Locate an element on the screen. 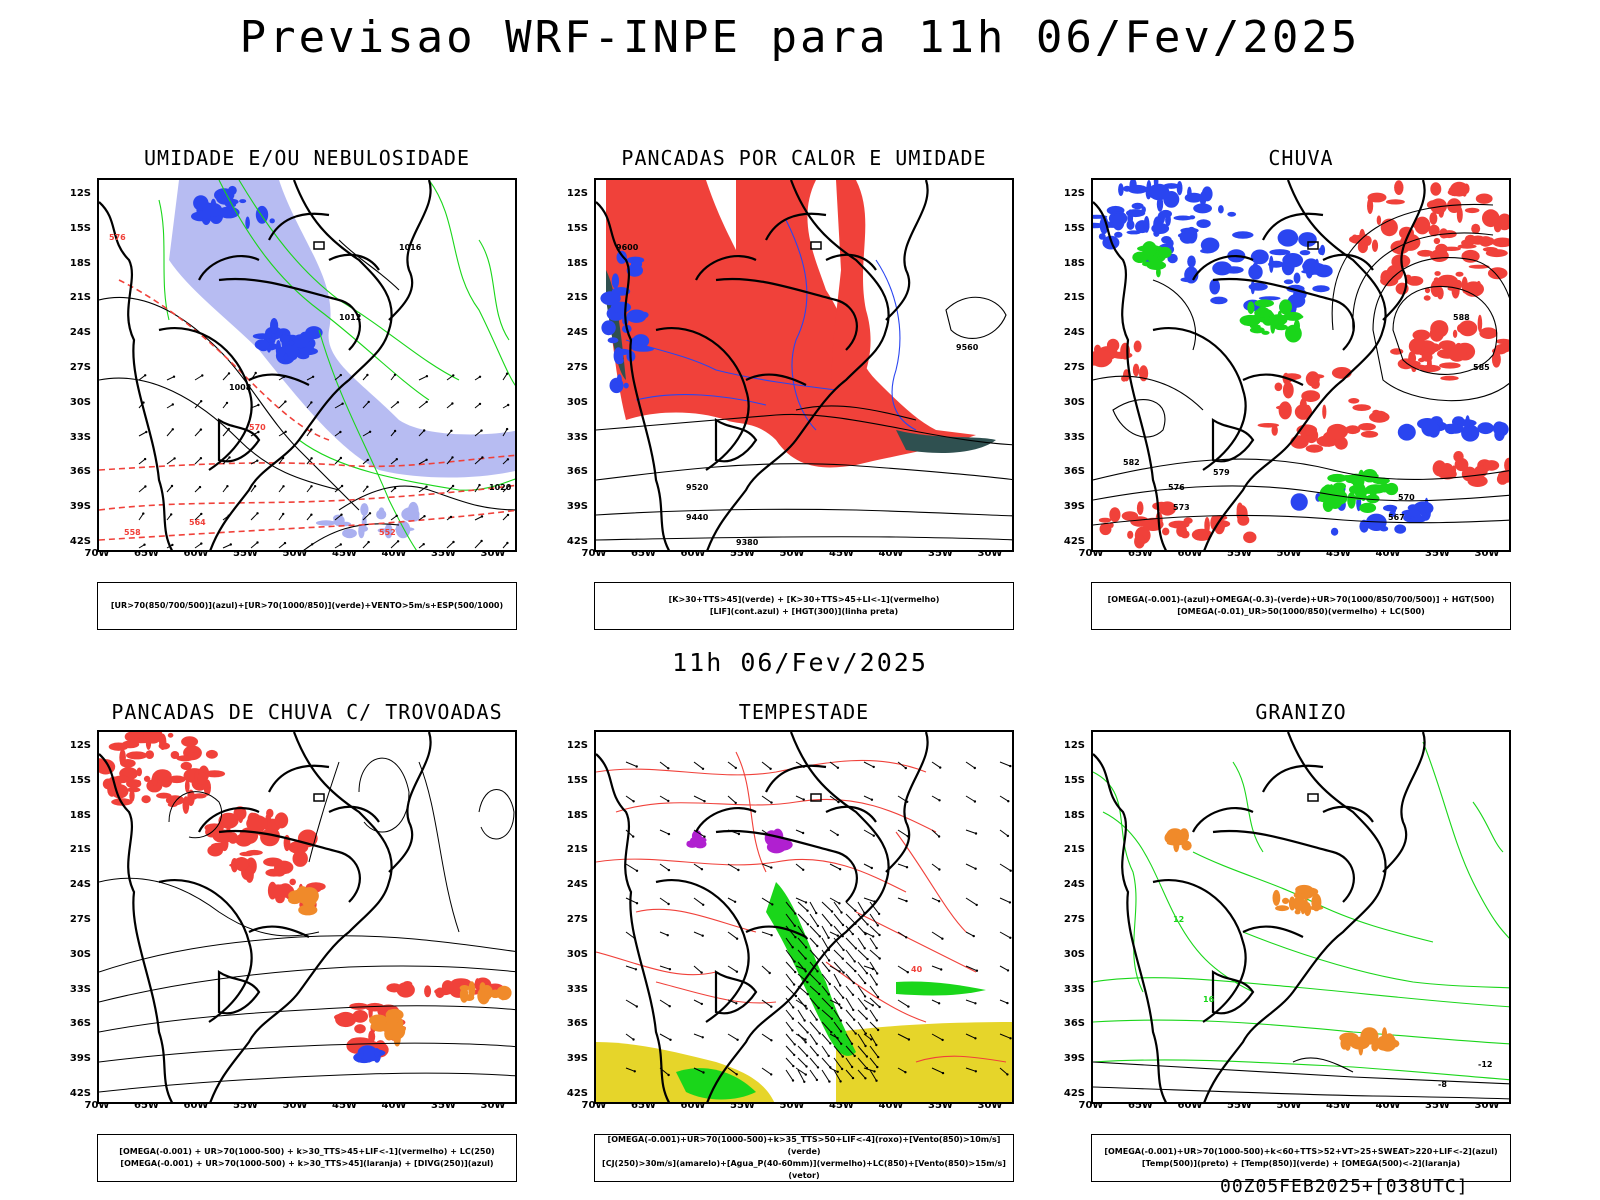 Image resolution: width=1600 pixels, height=1200 pixels. thunder-red-center is located at coordinates (261, 844).